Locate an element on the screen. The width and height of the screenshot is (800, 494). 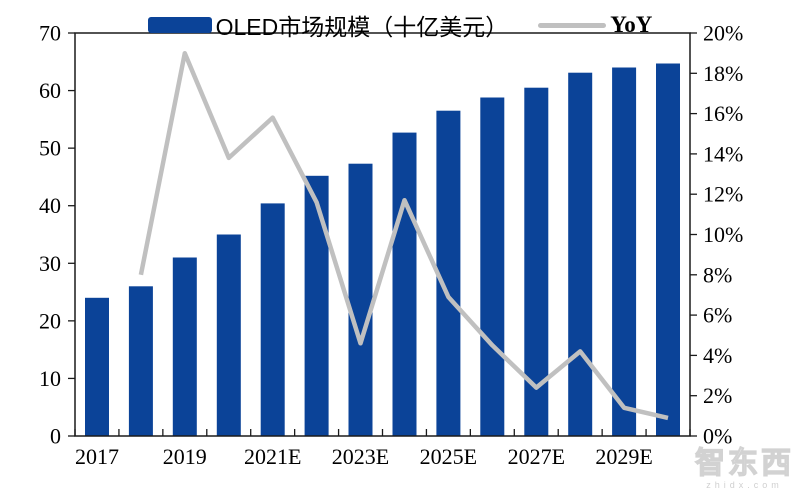
bar-2020 is located at coordinates (228, 335).